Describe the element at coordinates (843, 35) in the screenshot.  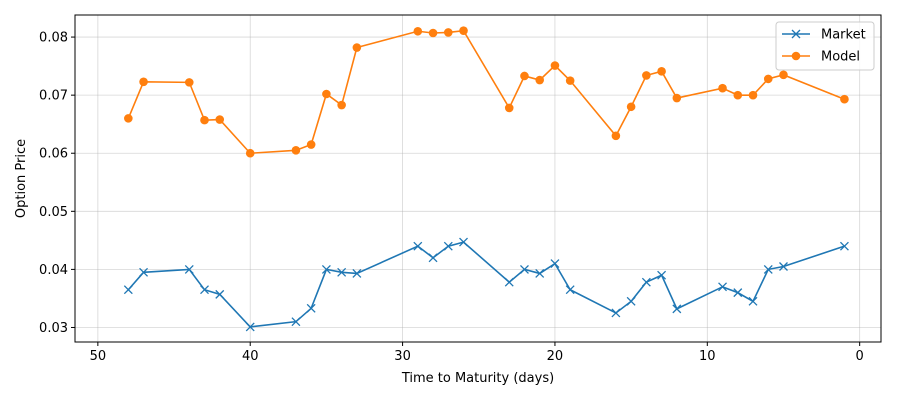
I see `legend-label: Market` at that location.